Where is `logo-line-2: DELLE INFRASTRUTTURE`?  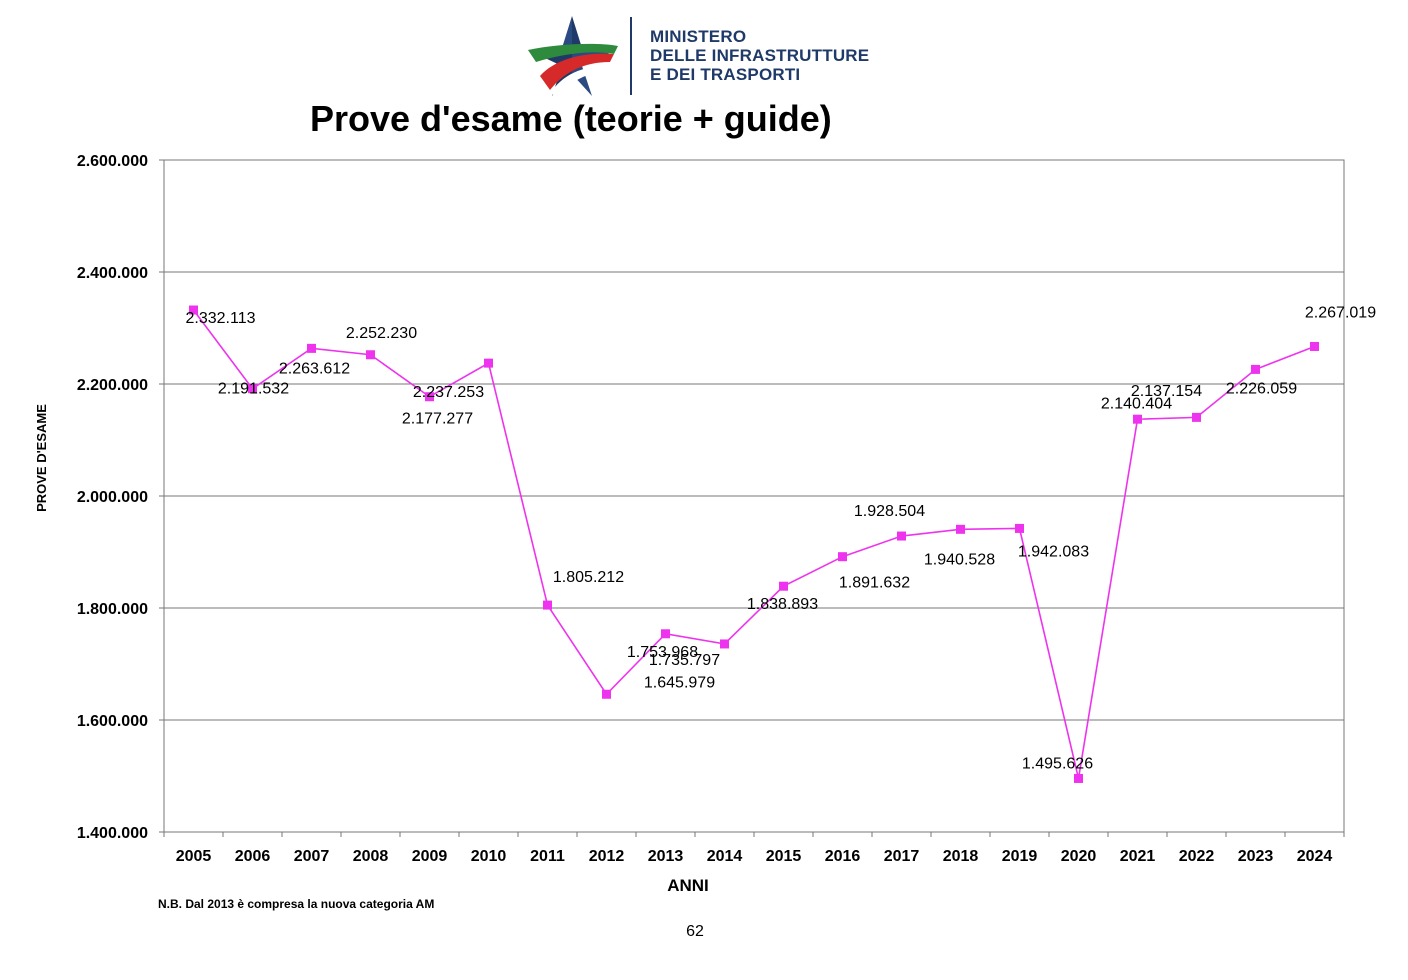
logo-line-2: DELLE INFRASTRUTTURE is located at coordinates (760, 55).